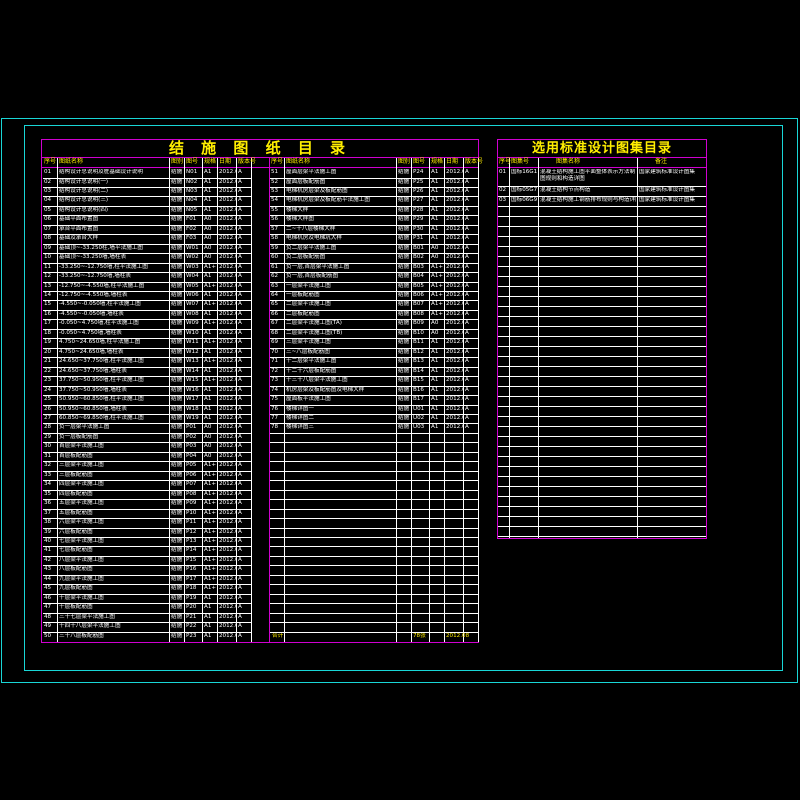  What do you see at coordinates (71, 161) in the screenshot?
I see `column-header: 图纸名称` at bounding box center [71, 161].